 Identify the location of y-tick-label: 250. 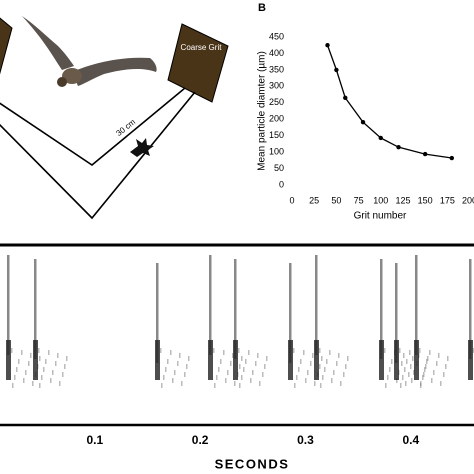
(276, 102).